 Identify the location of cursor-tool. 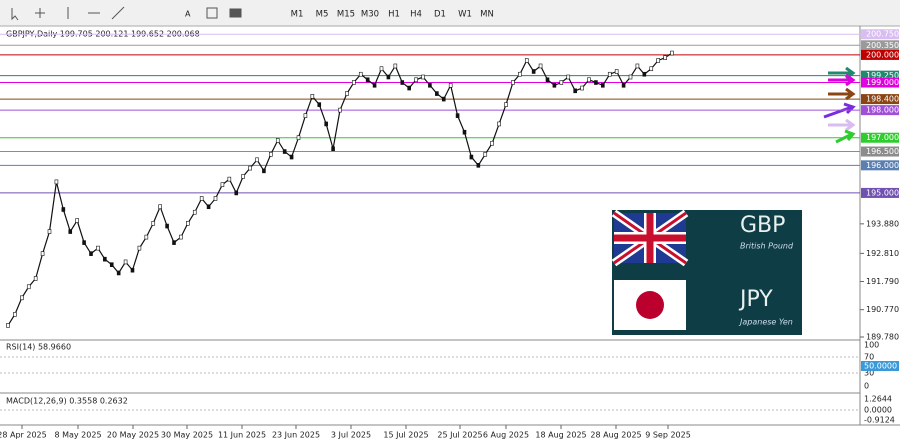
(15, 14).